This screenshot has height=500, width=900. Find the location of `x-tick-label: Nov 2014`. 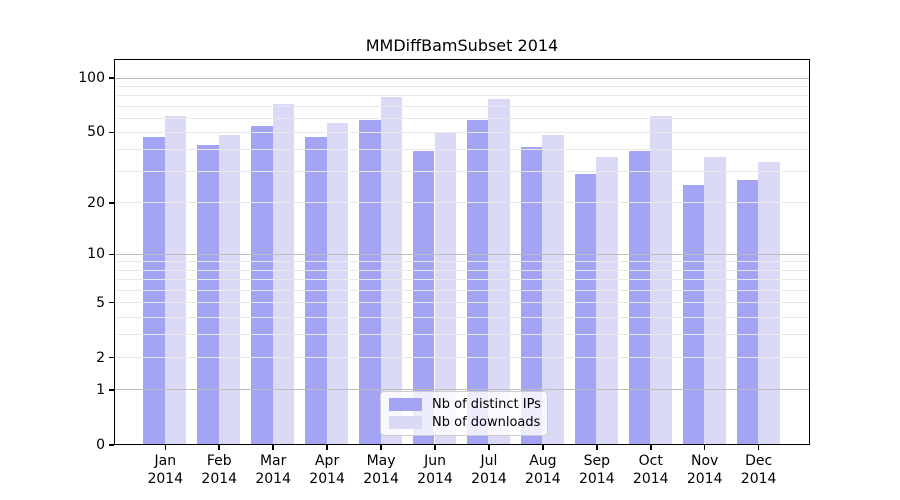

x-tick-label: Nov 2014 is located at coordinates (704, 470).